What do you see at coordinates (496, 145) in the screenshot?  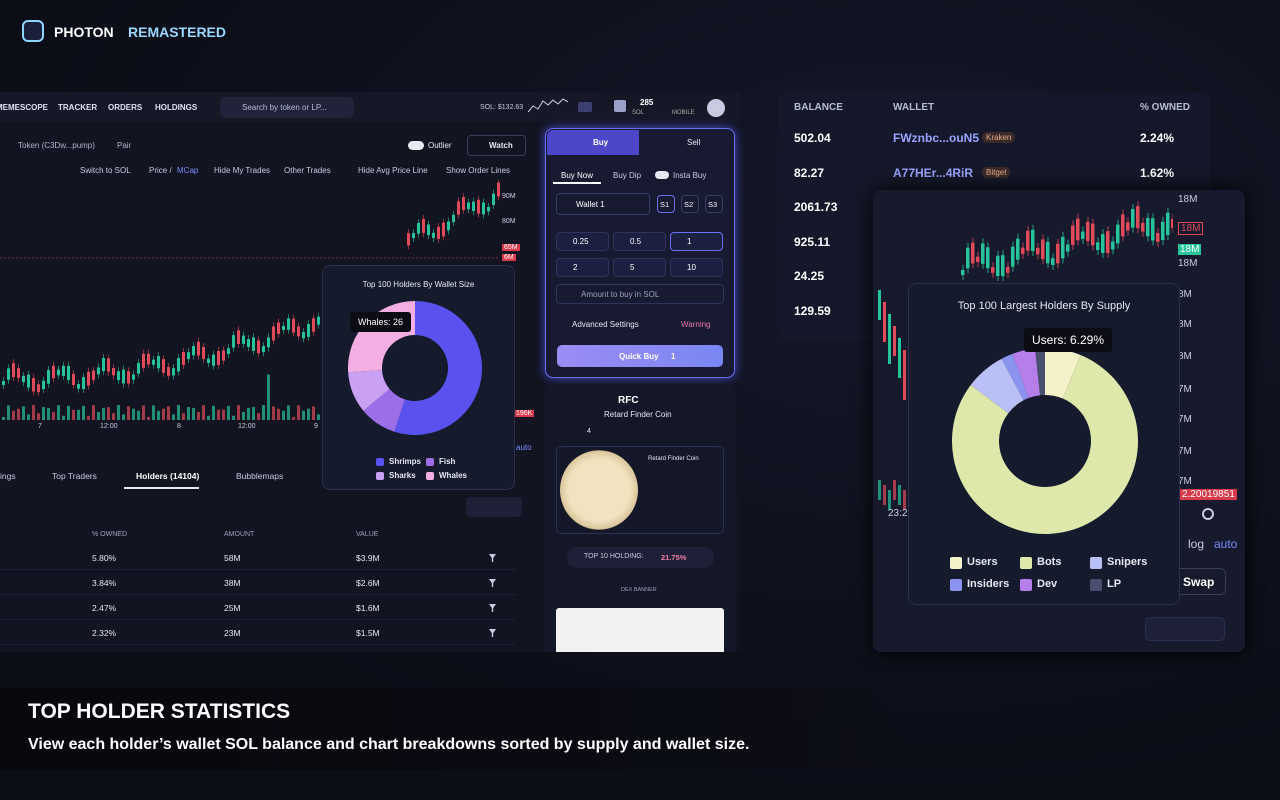 I see `watch-button` at bounding box center [496, 145].